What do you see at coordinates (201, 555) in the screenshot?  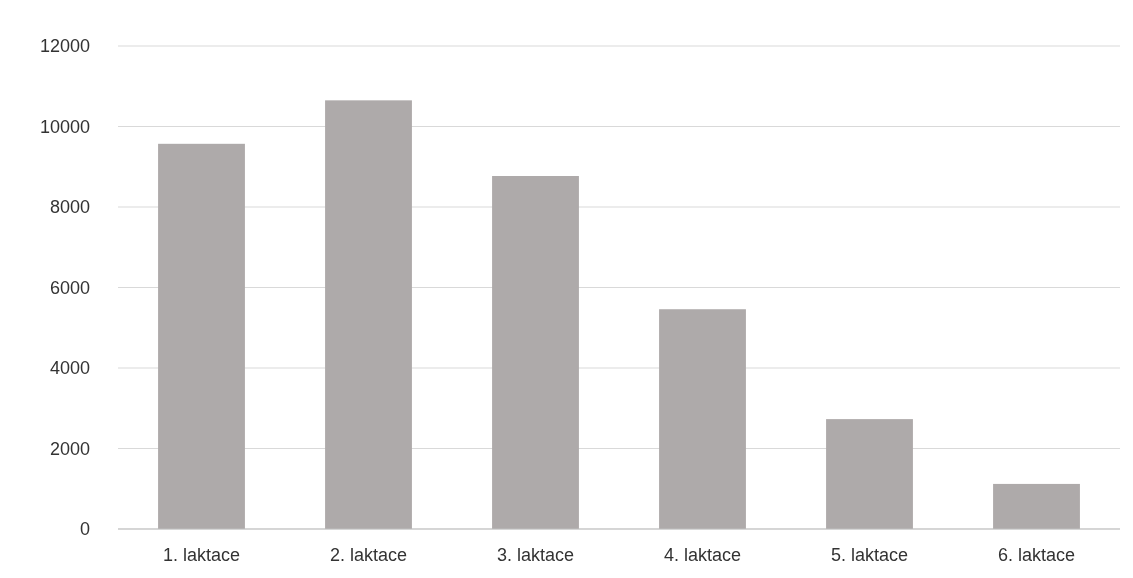 I see `x-tick-label: 1. laktace` at bounding box center [201, 555].